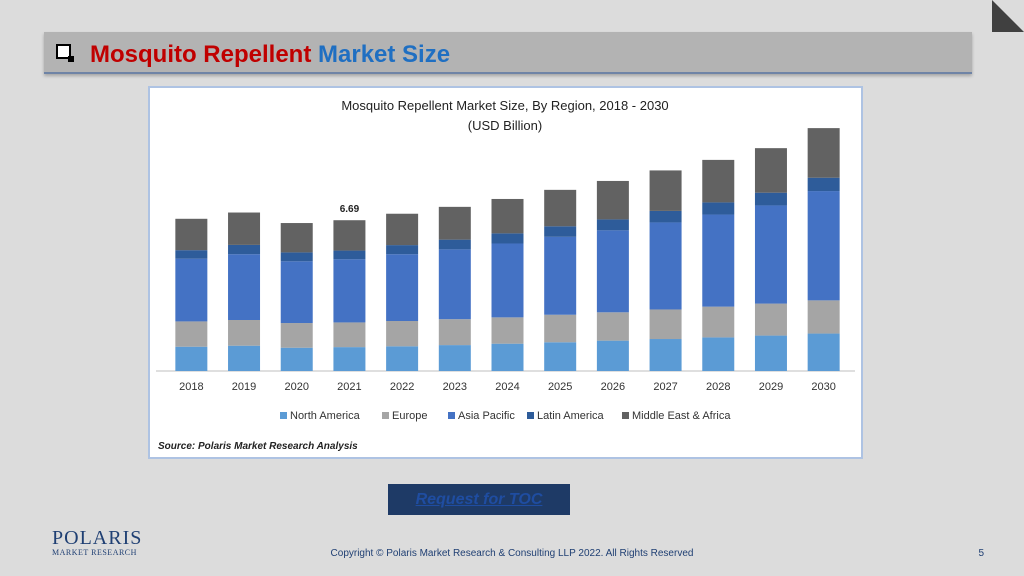  I want to click on bar-2025-middle-east-africa, so click(560, 208).